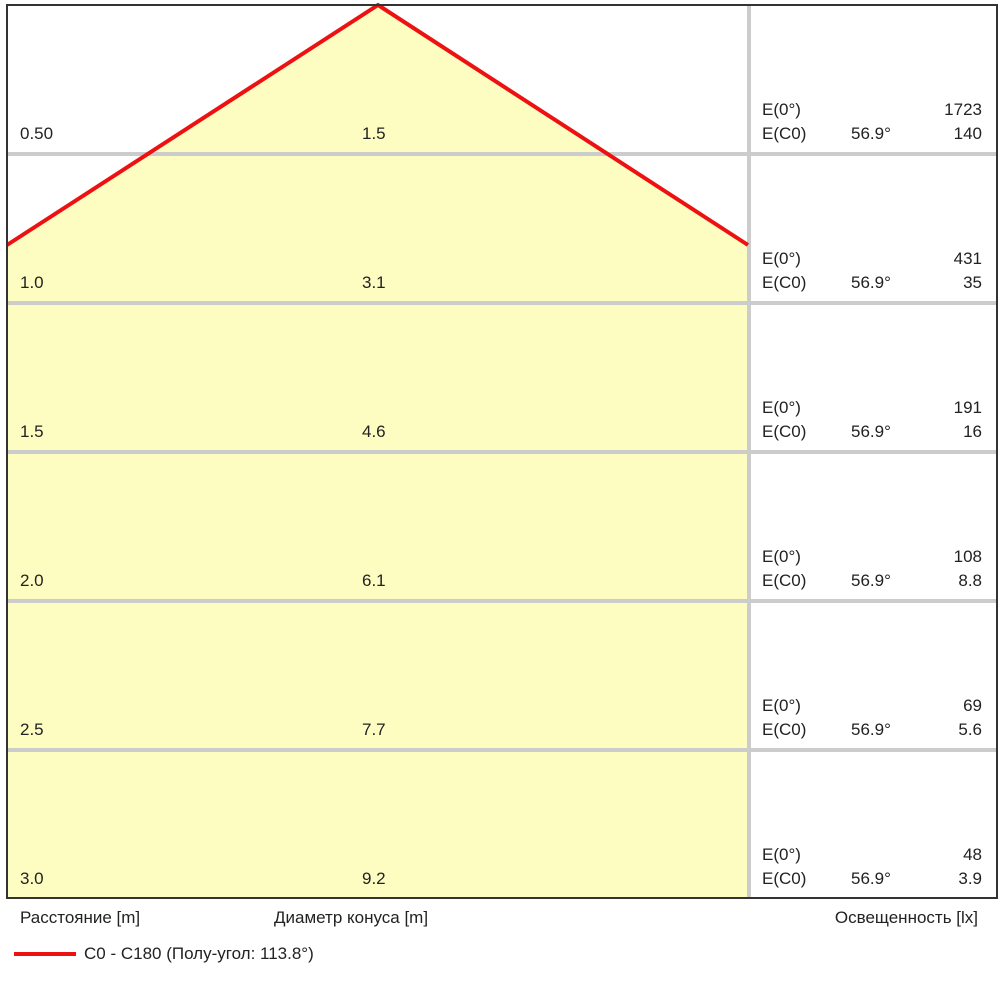 Image resolution: width=1000 pixels, height=1000 pixels. Describe the element at coordinates (967, 407) in the screenshot. I see `row-e0-value: 191` at that location.